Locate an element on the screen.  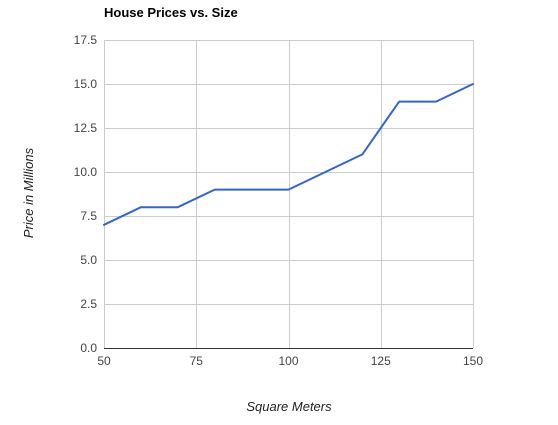
y-tick-label: 10.0 is located at coordinates (86, 172).